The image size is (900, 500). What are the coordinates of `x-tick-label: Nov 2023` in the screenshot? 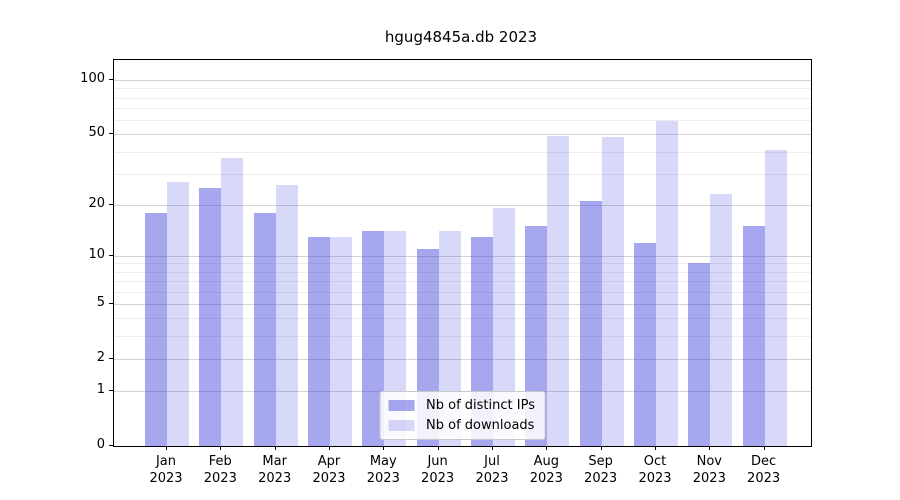 It's located at (709, 470).